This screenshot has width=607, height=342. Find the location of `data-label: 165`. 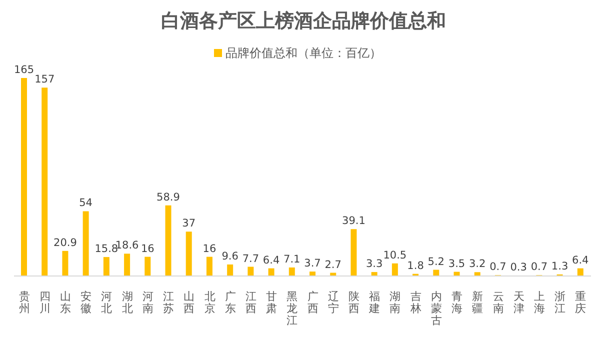

data-label: 165 is located at coordinates (24, 70).